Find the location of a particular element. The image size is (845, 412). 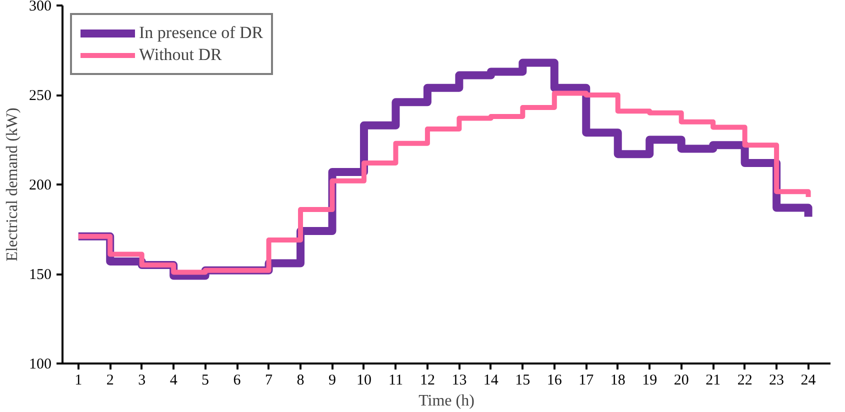

x-tick-label: 8 is located at coordinates (300, 380).